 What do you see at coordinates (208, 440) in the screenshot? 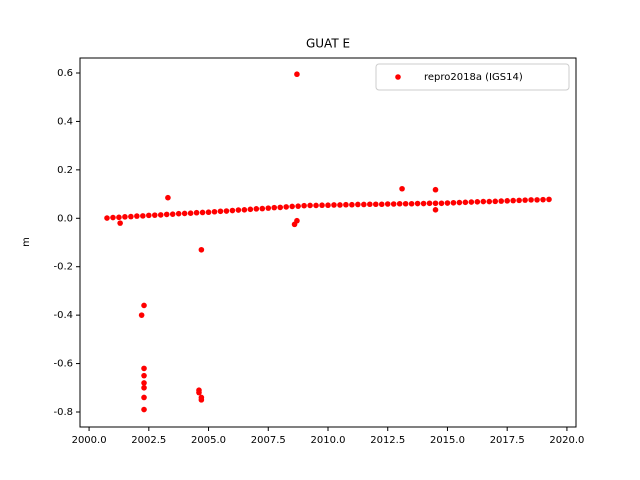
I see `x-tick-label: 2005.0` at bounding box center [208, 440].